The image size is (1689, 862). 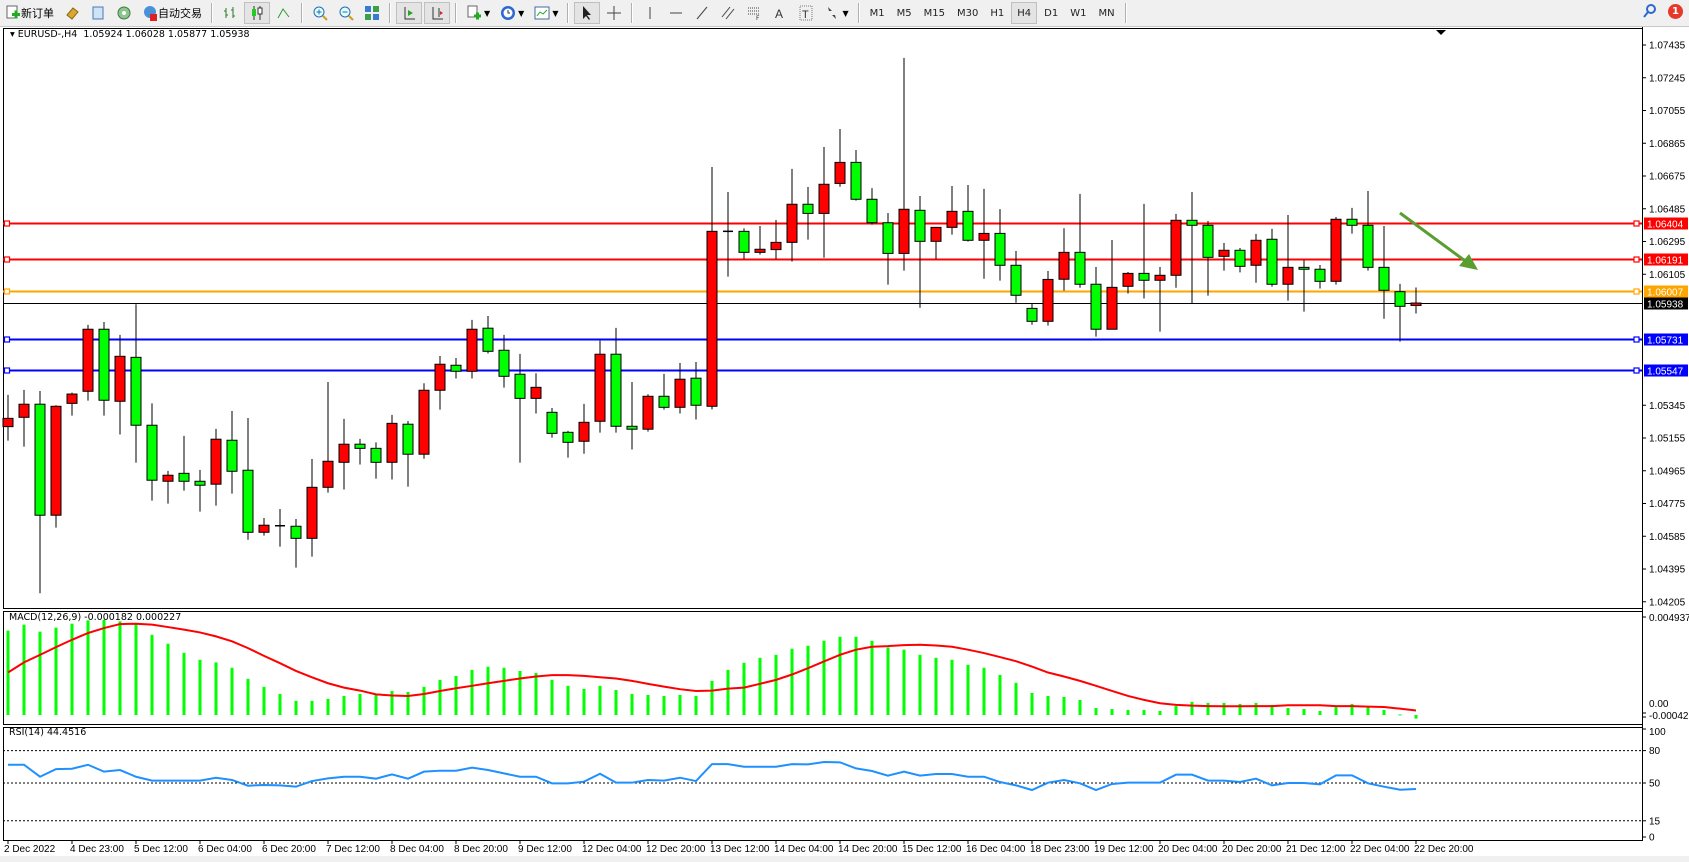 I want to click on market-watch-button, so click(x=72, y=13).